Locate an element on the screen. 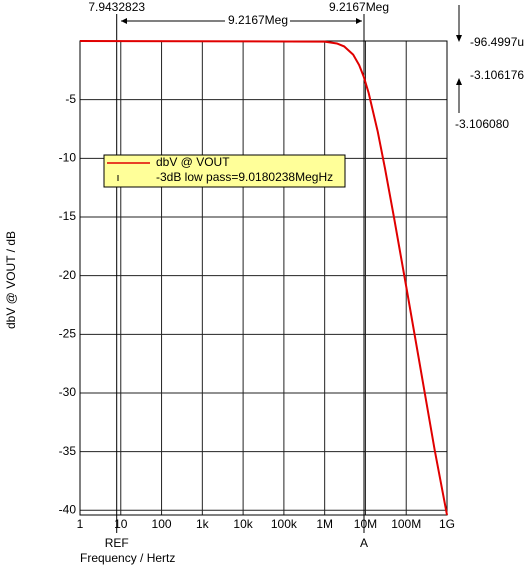  x-tick-label: 10M is located at coordinates (365, 524).